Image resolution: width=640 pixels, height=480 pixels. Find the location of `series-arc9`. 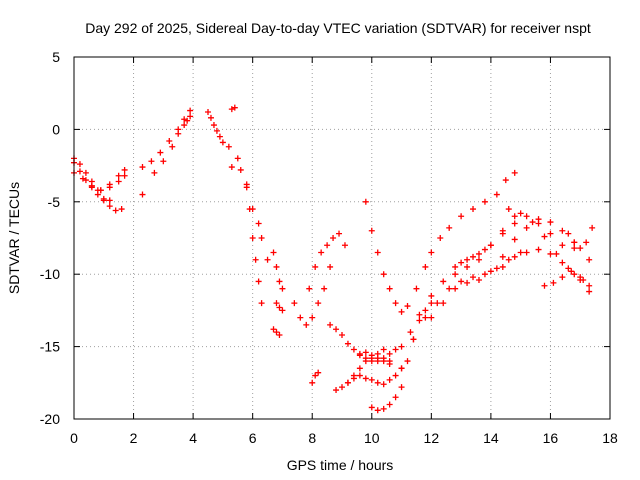

series-arc9 is located at coordinates (257, 222).